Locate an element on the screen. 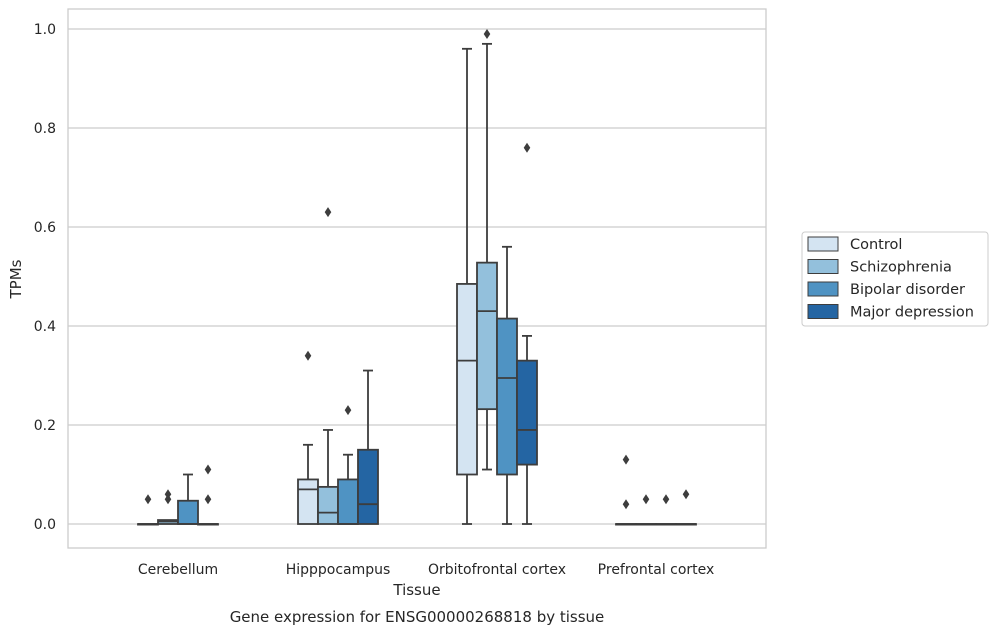  x-tick-label: Prefrontal cortex is located at coordinates (656, 570).